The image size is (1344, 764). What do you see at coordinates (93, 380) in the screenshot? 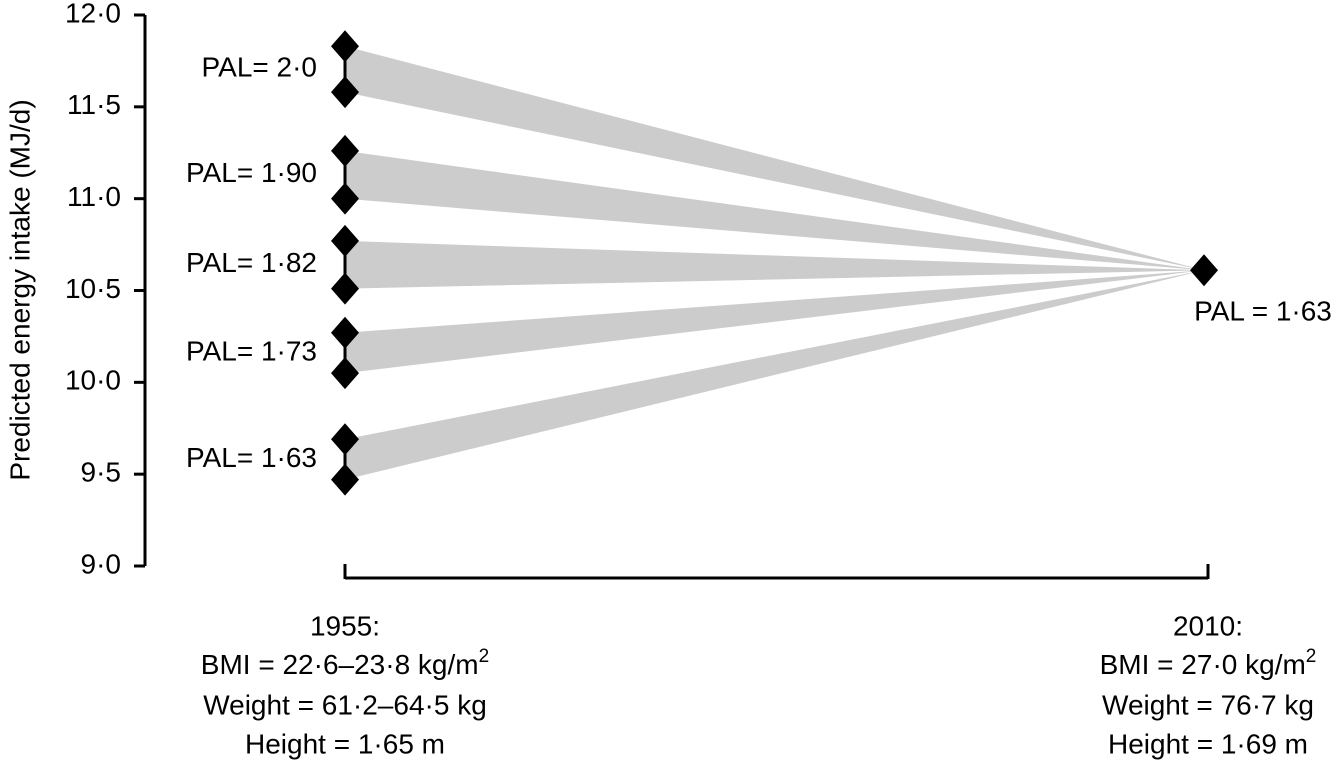
I see `y-tick-label: 10·0` at bounding box center [93, 380].